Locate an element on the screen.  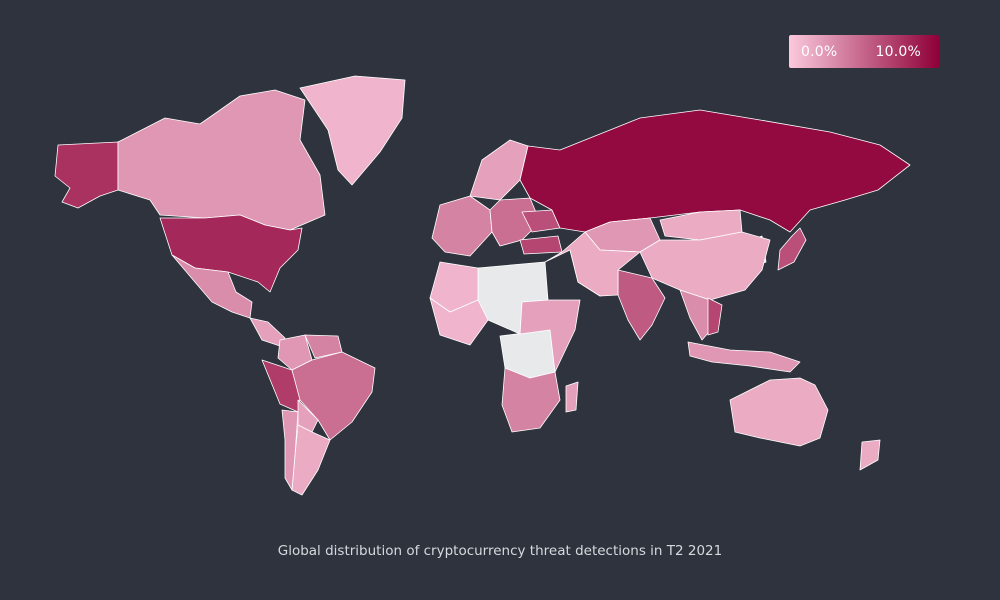
region-japan is located at coordinates (792, 249).